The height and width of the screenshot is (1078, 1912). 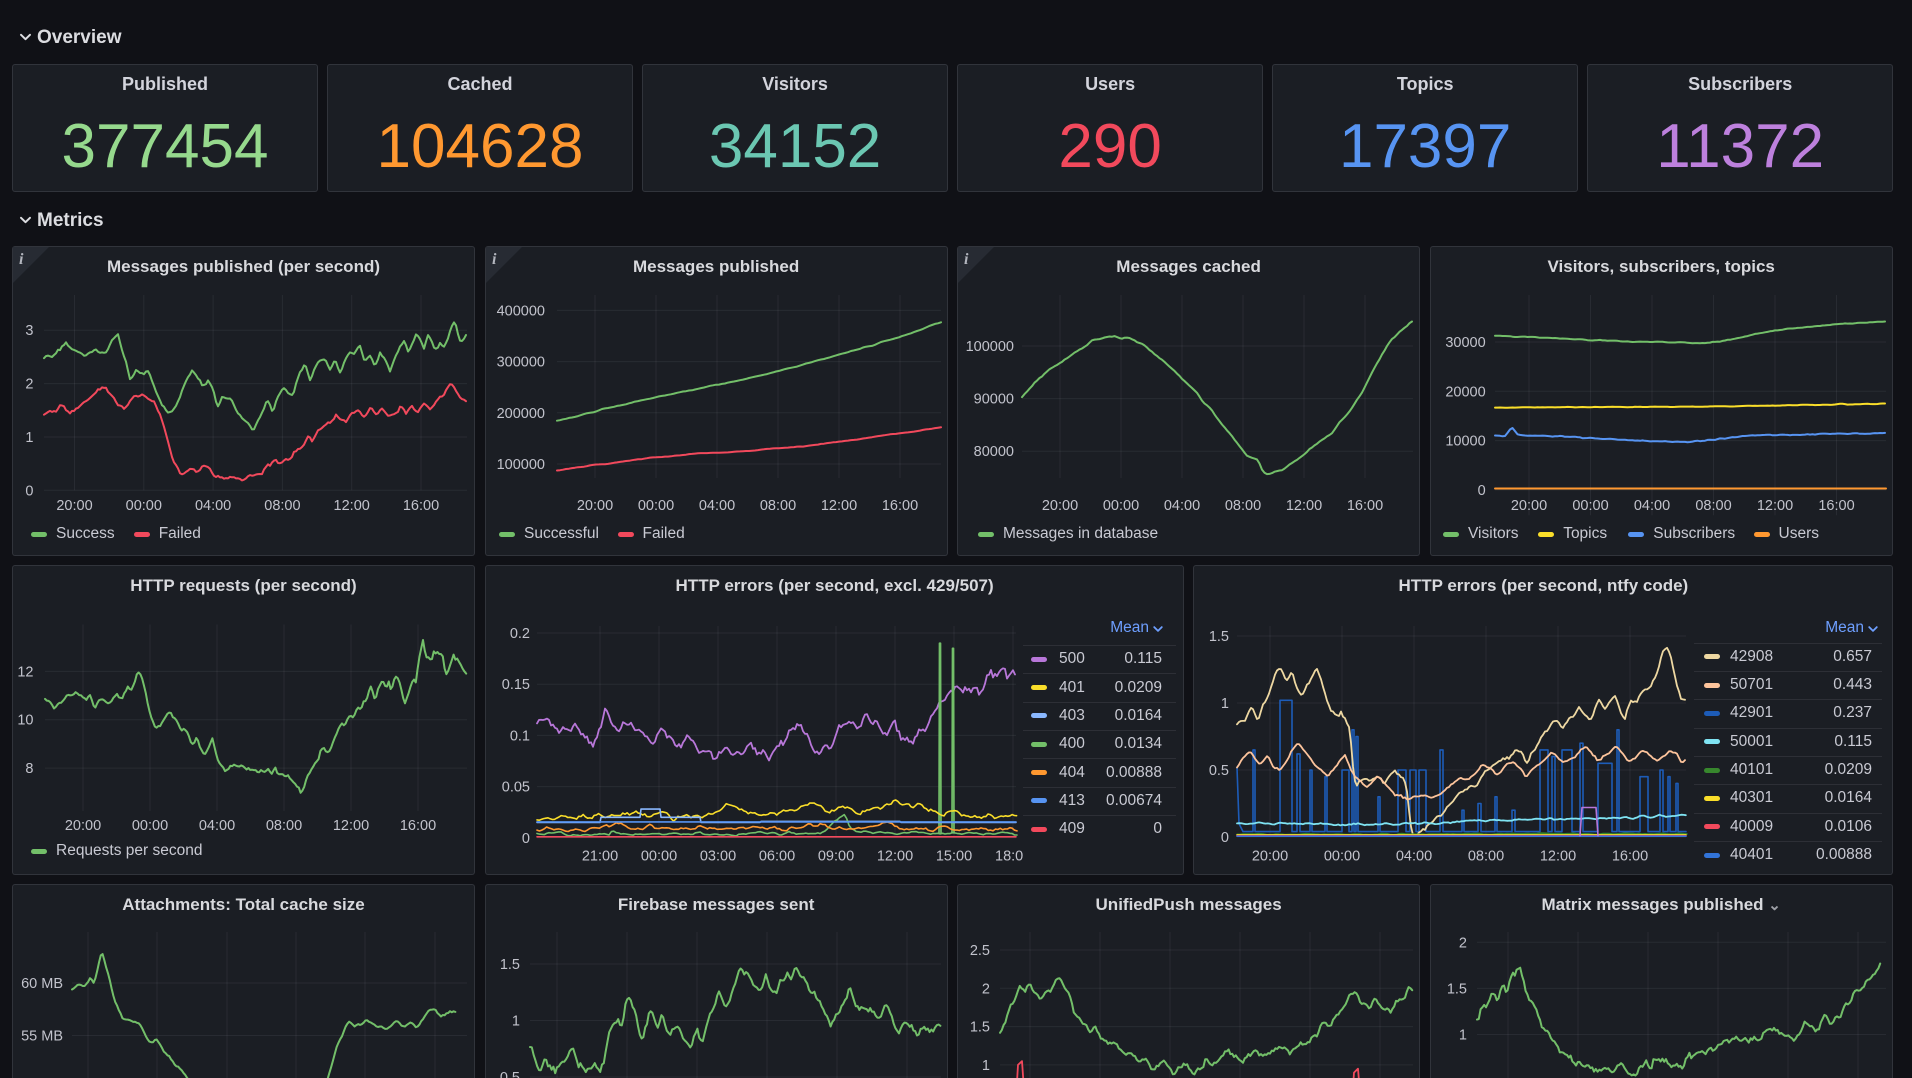 I want to click on svg-text: 09:00, so click(x=836, y=857).